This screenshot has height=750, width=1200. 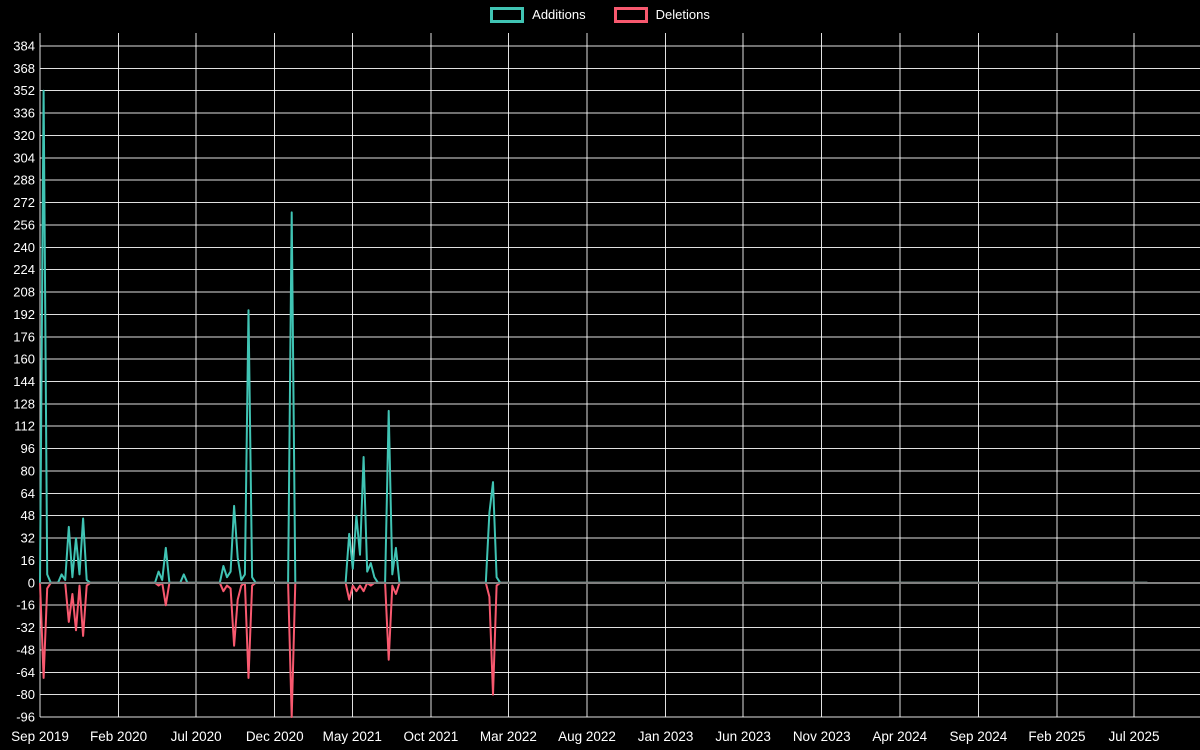 What do you see at coordinates (978, 736) in the screenshot?
I see `x-tick-label: Sep 2024` at bounding box center [978, 736].